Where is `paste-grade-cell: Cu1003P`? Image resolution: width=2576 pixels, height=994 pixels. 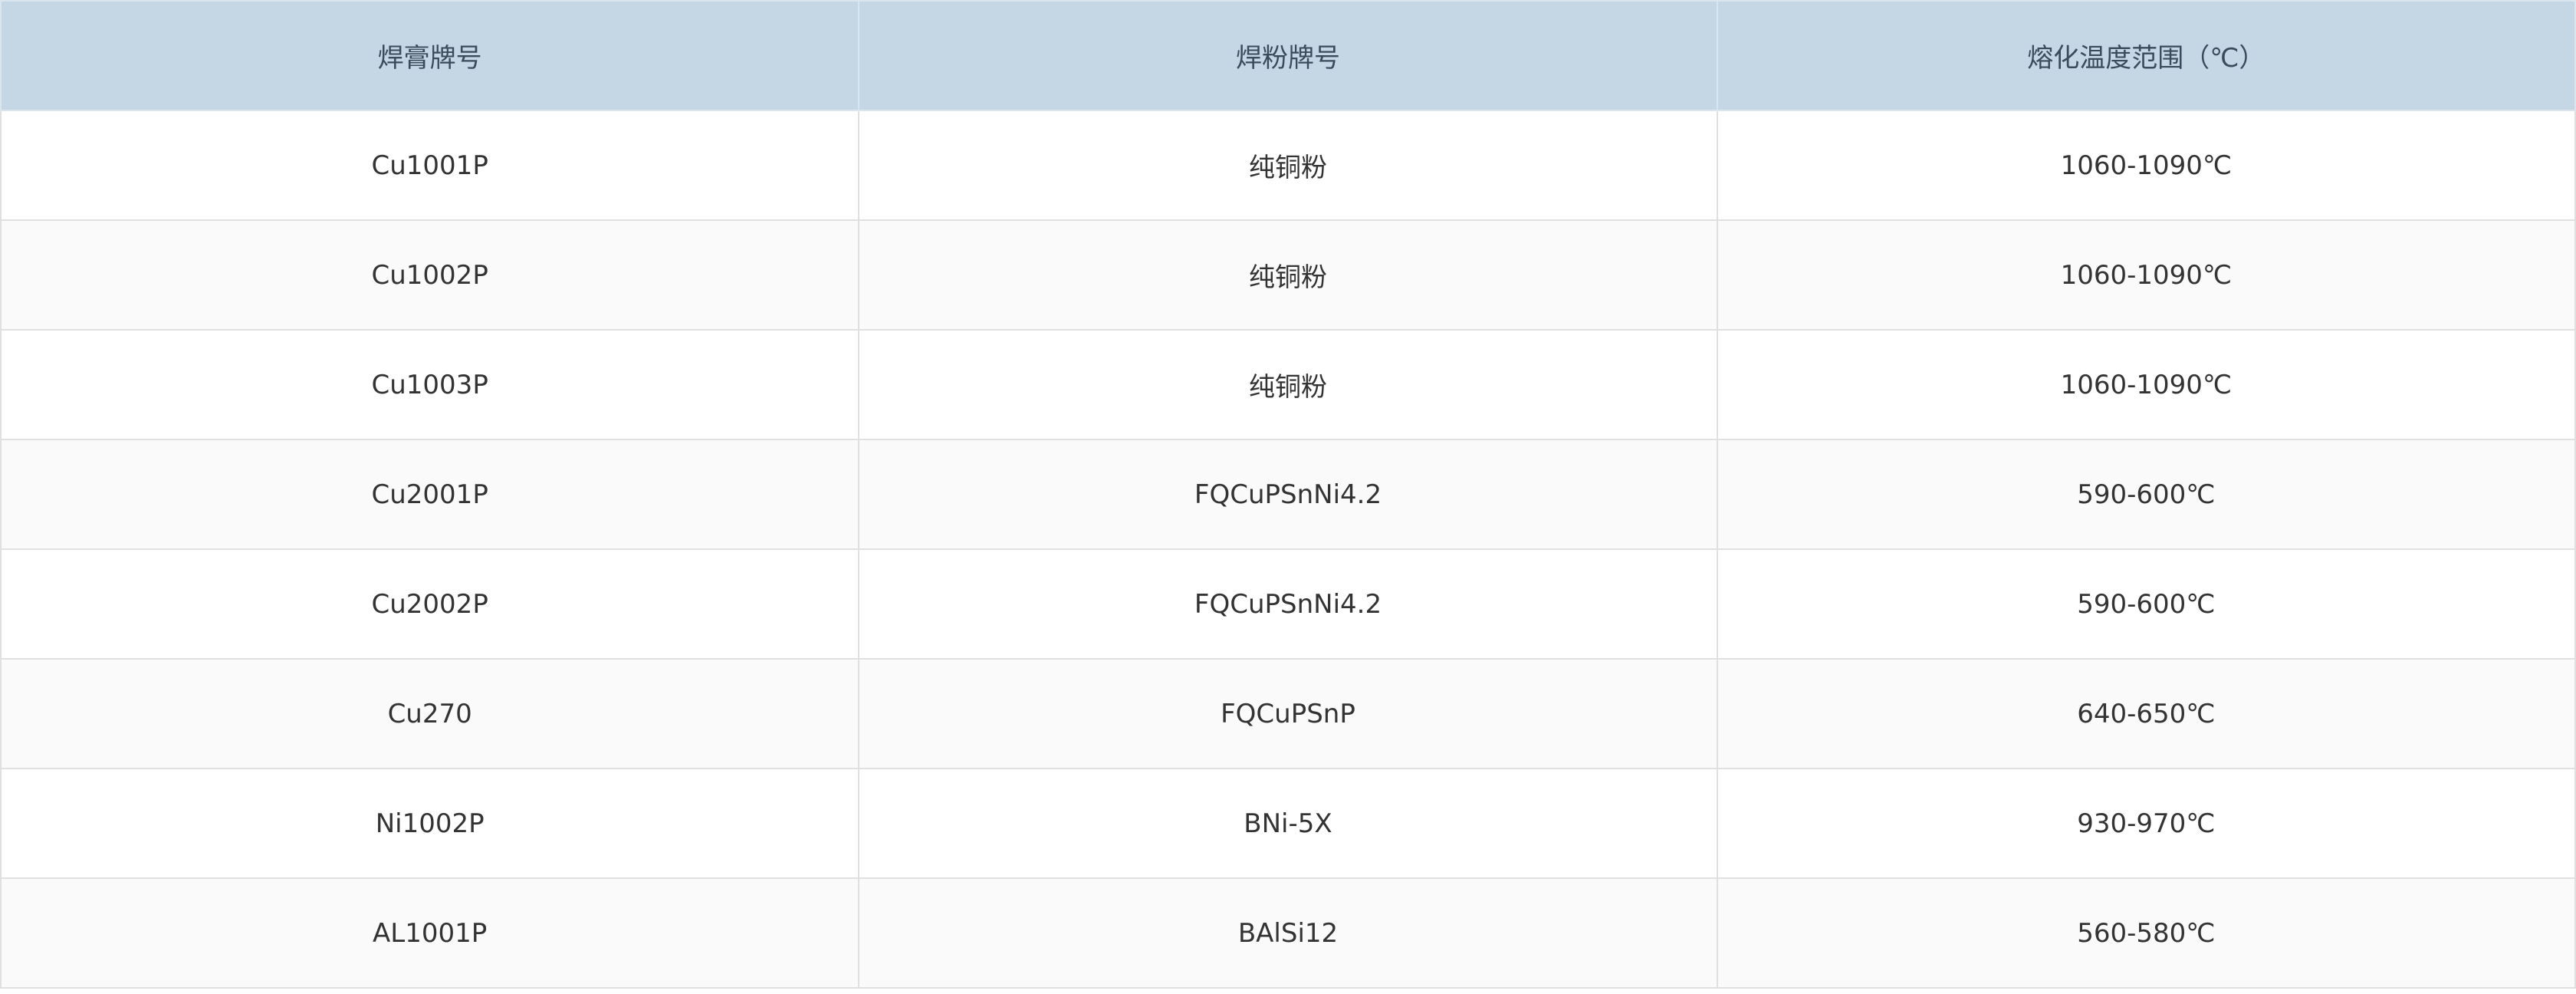
paste-grade-cell: Cu1003P is located at coordinates (430, 384).